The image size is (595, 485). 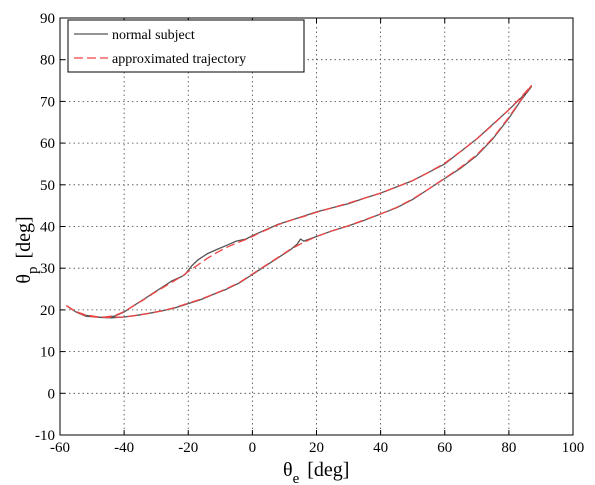 I want to click on legend-label-approximated-trajectory: approximated trajectory, so click(x=179, y=59).